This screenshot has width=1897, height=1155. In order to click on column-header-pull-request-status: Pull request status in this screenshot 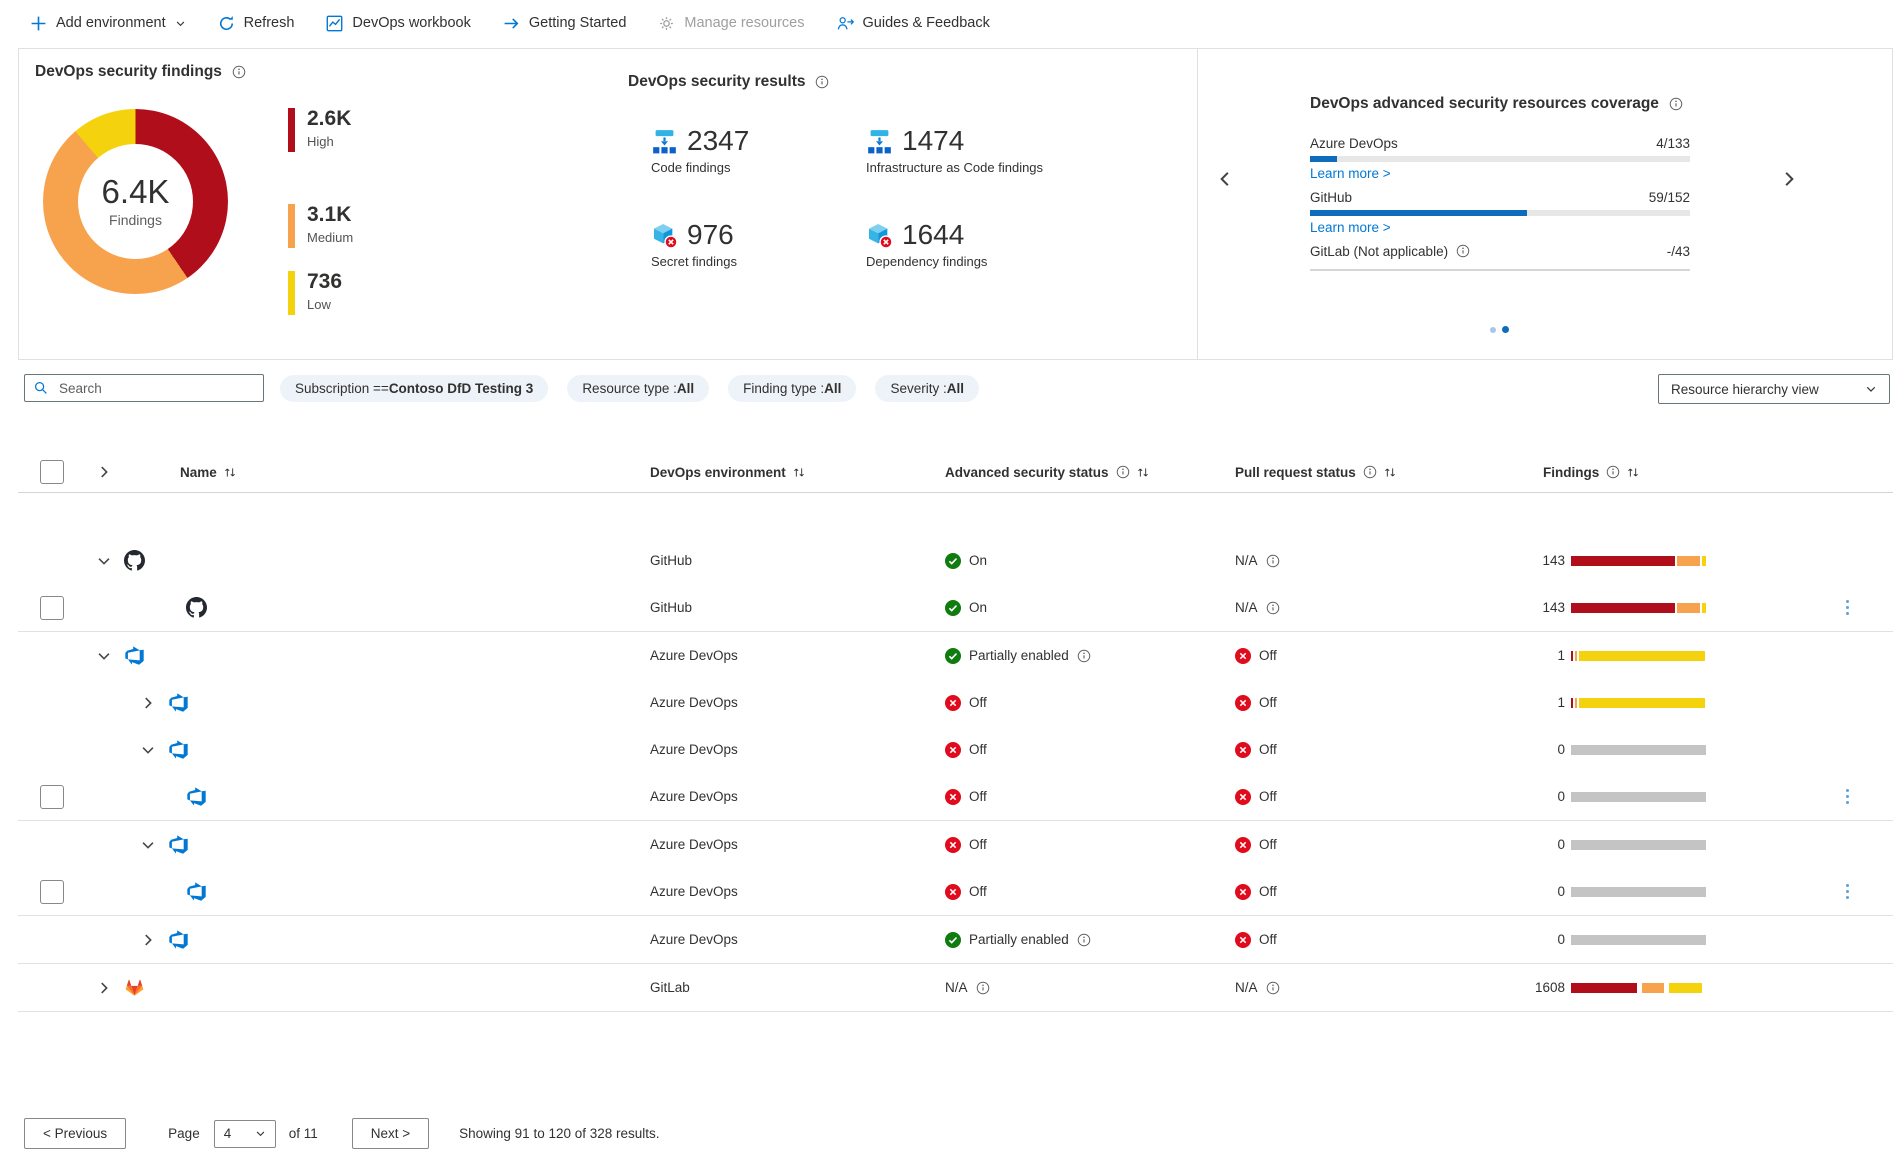, I will do `click(1367, 472)`.